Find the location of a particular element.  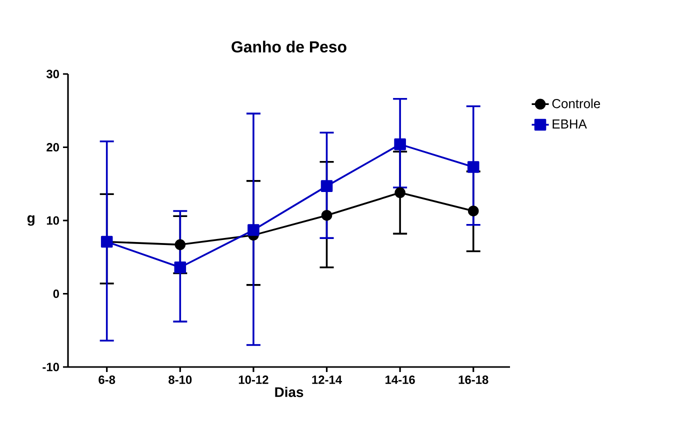

x-tick-label: 16-18 is located at coordinates (473, 380).